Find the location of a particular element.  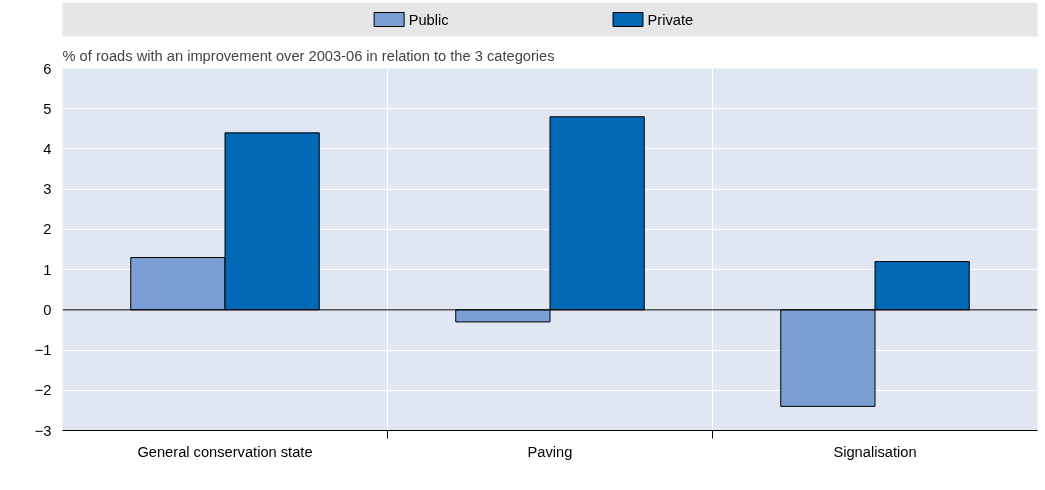

y-tick-label: 6 is located at coordinates (47, 68).